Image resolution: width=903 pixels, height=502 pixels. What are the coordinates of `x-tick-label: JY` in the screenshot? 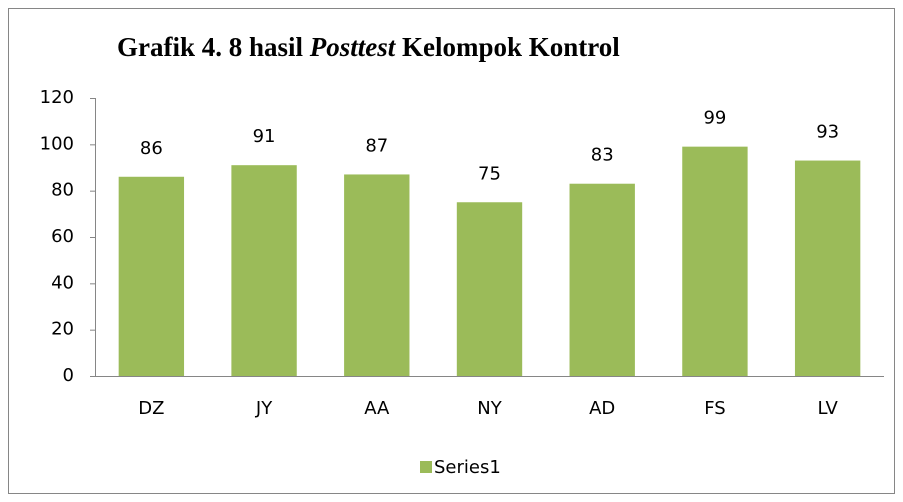 It's located at (264, 408).